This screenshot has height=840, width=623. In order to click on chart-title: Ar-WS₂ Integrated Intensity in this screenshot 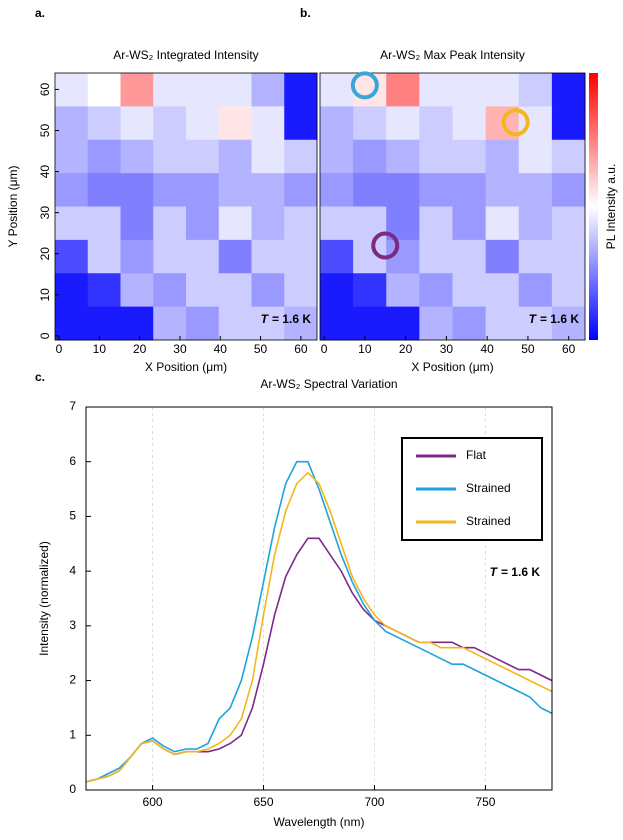, I will do `click(185, 55)`.